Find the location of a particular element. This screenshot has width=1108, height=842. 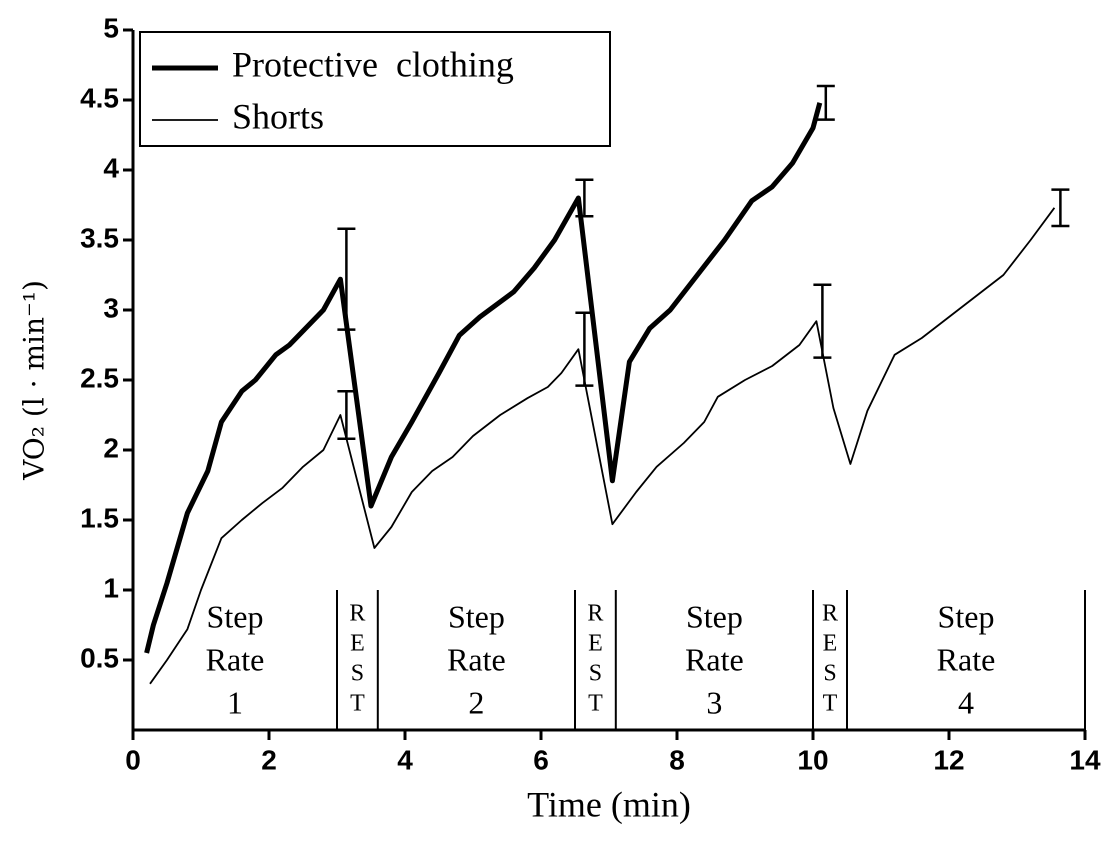

y-tick-label: 4.5 is located at coordinates (99, 97).